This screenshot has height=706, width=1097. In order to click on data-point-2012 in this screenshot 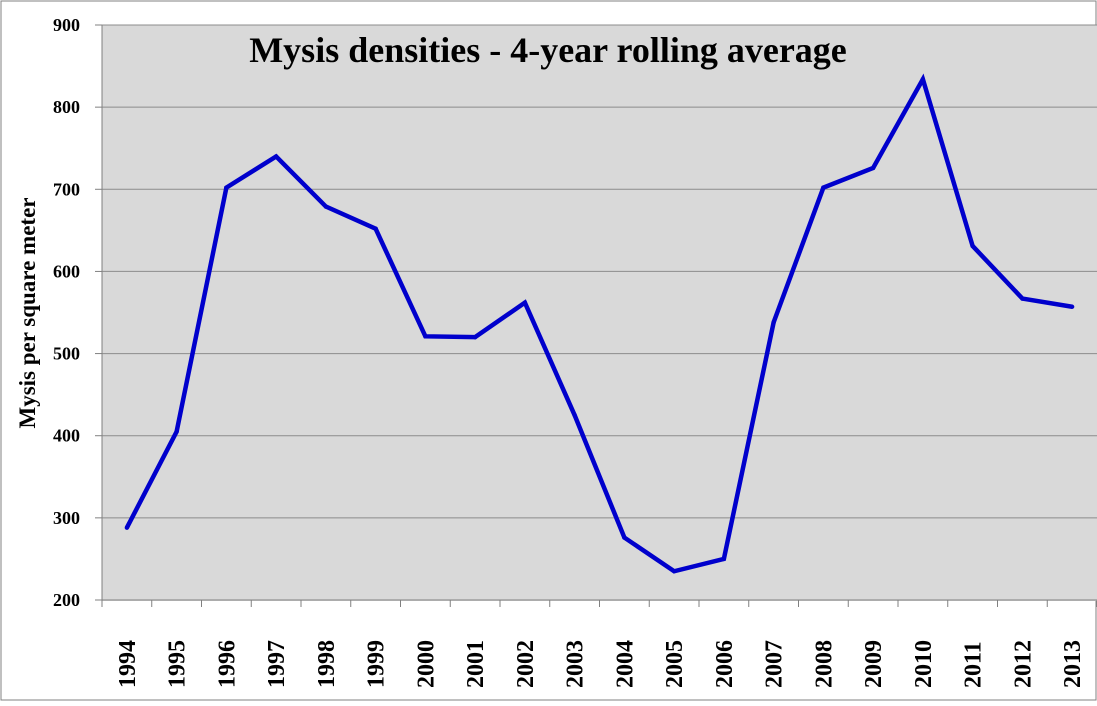, I will do `click(1022, 298)`.